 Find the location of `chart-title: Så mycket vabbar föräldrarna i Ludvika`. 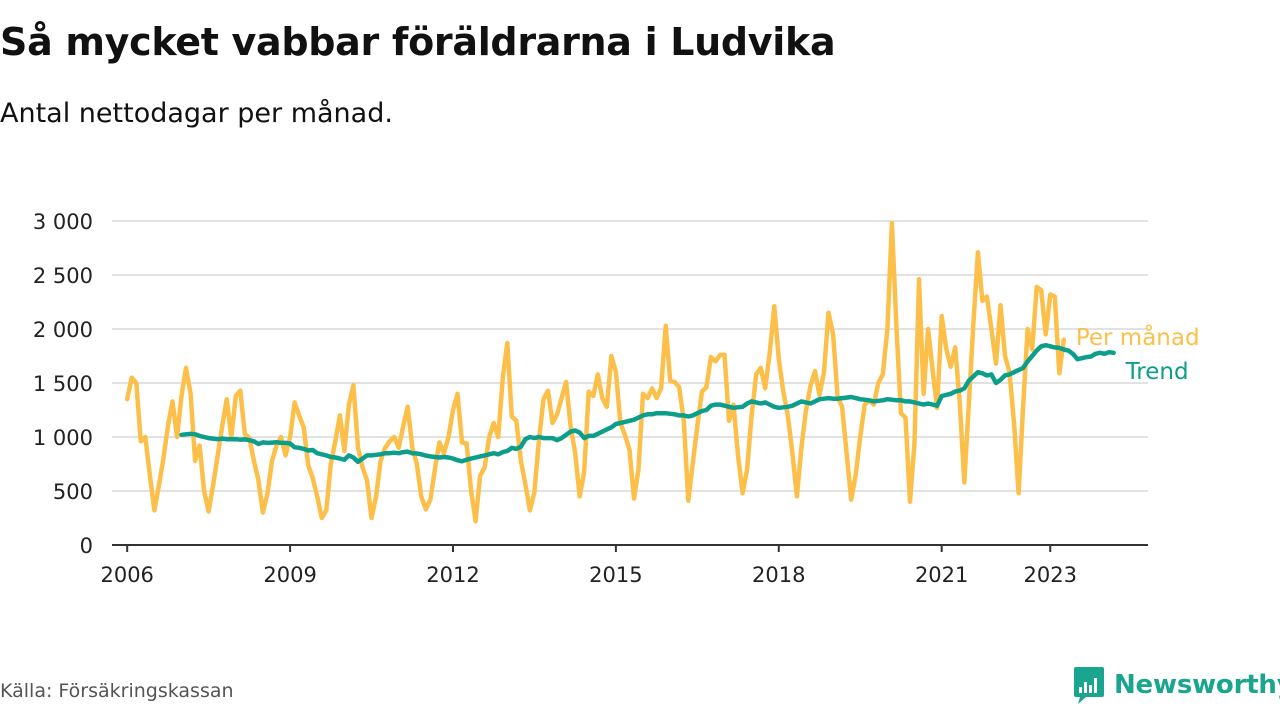

chart-title: Så mycket vabbar föräldrarna i Ludvika is located at coordinates (418, 42).